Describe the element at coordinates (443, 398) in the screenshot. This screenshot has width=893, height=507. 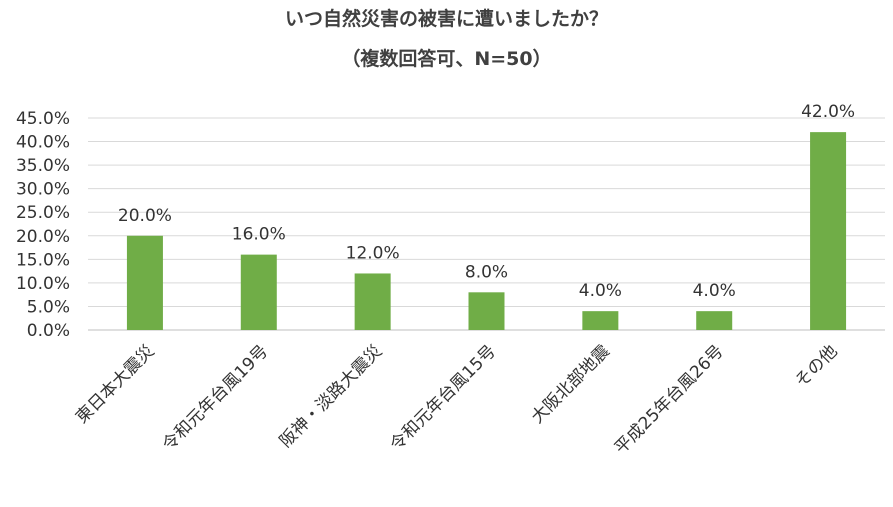
I see `category-label: 令和元年台風15号` at that location.